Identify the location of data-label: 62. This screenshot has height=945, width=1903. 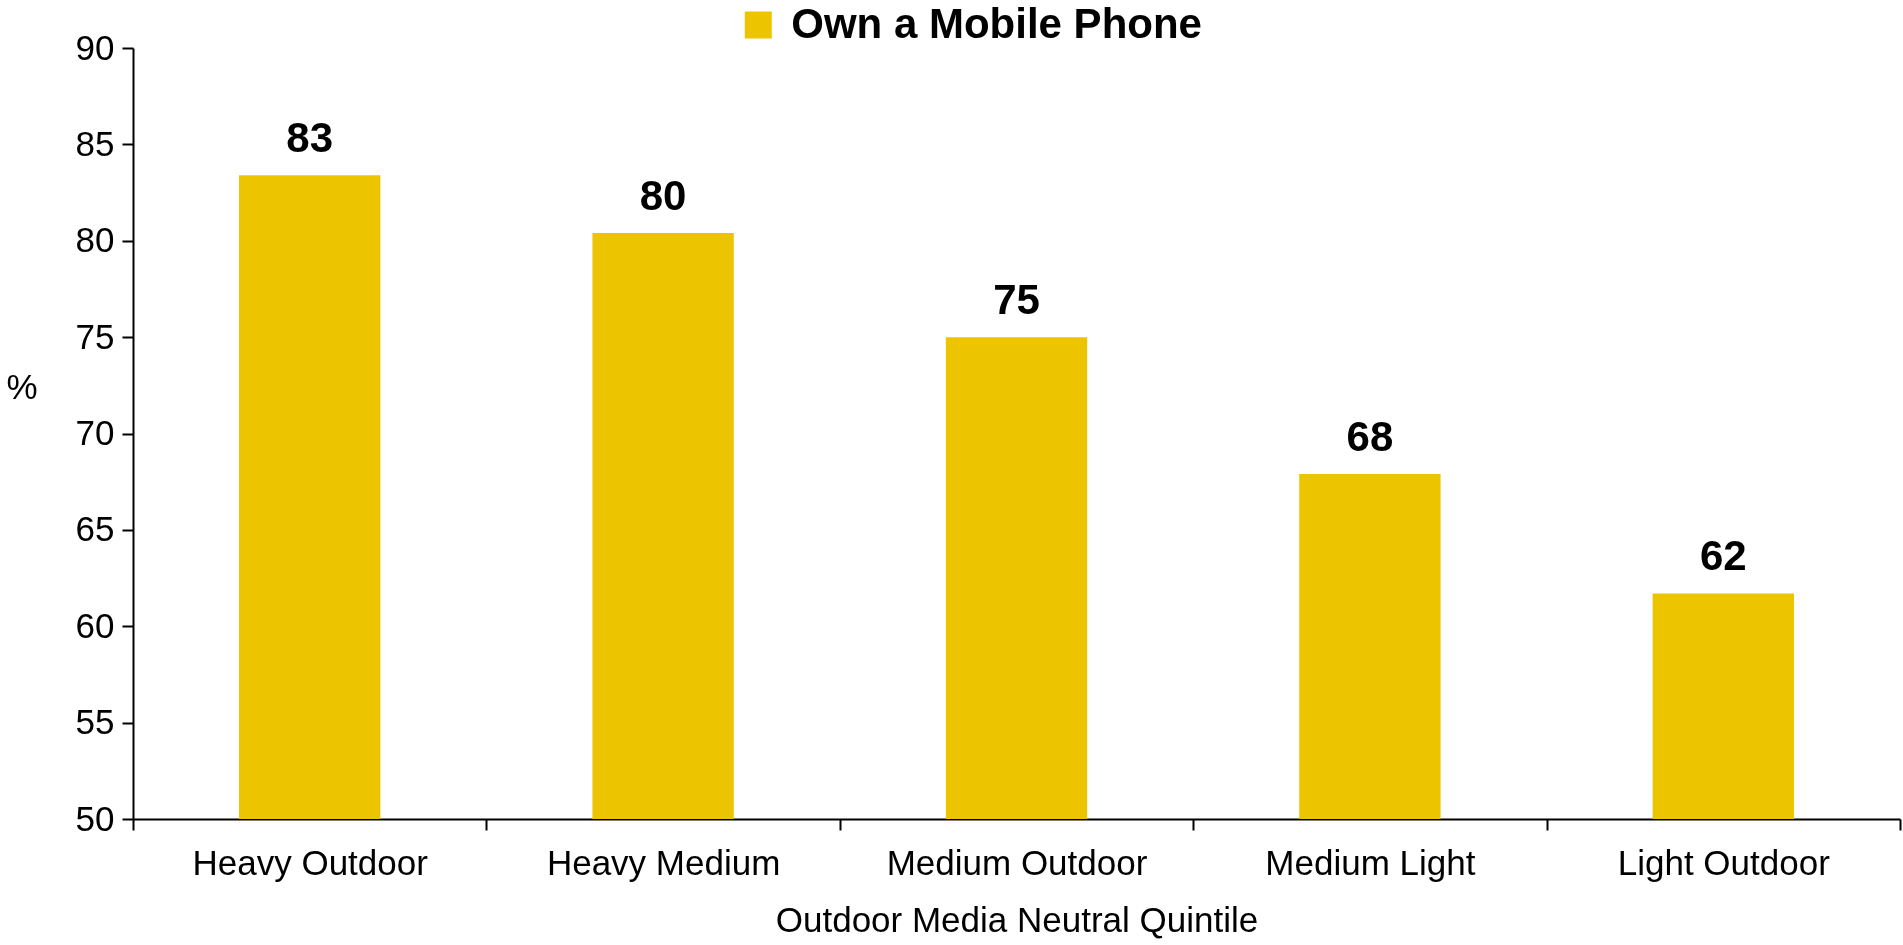
(1723, 556).